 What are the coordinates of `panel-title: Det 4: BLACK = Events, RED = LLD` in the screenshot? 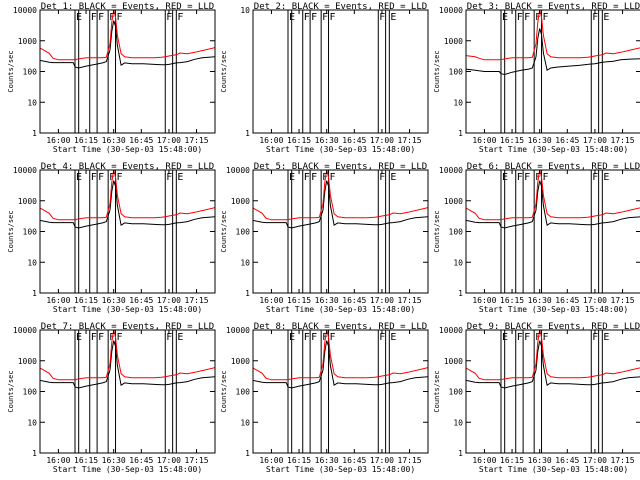 It's located at (127, 167).